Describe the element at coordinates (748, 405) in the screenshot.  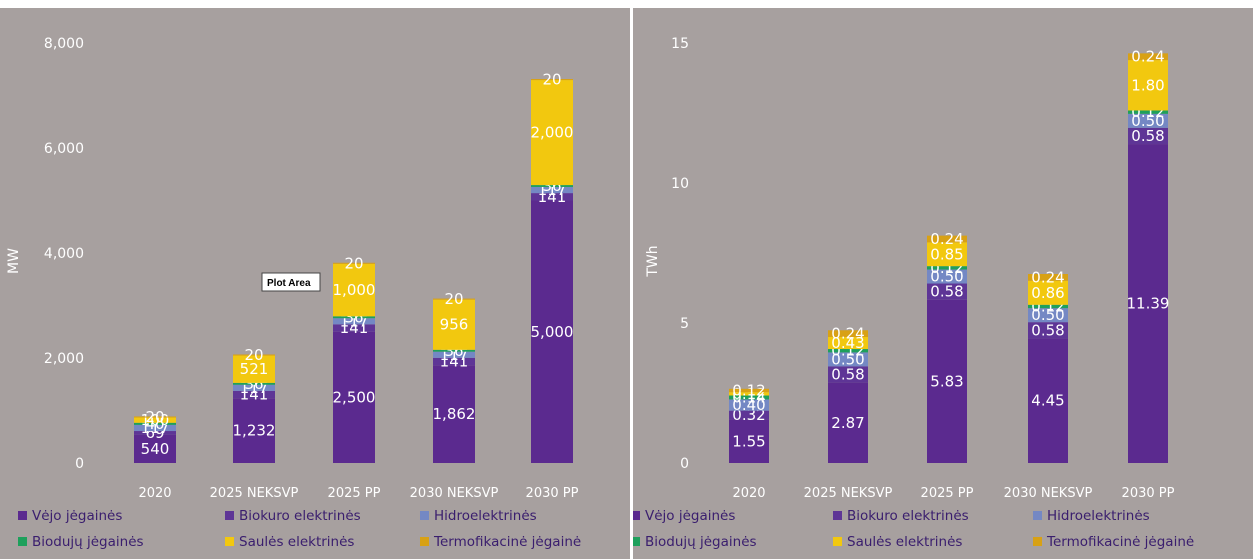
I see `data-label: 0.40` at that location.